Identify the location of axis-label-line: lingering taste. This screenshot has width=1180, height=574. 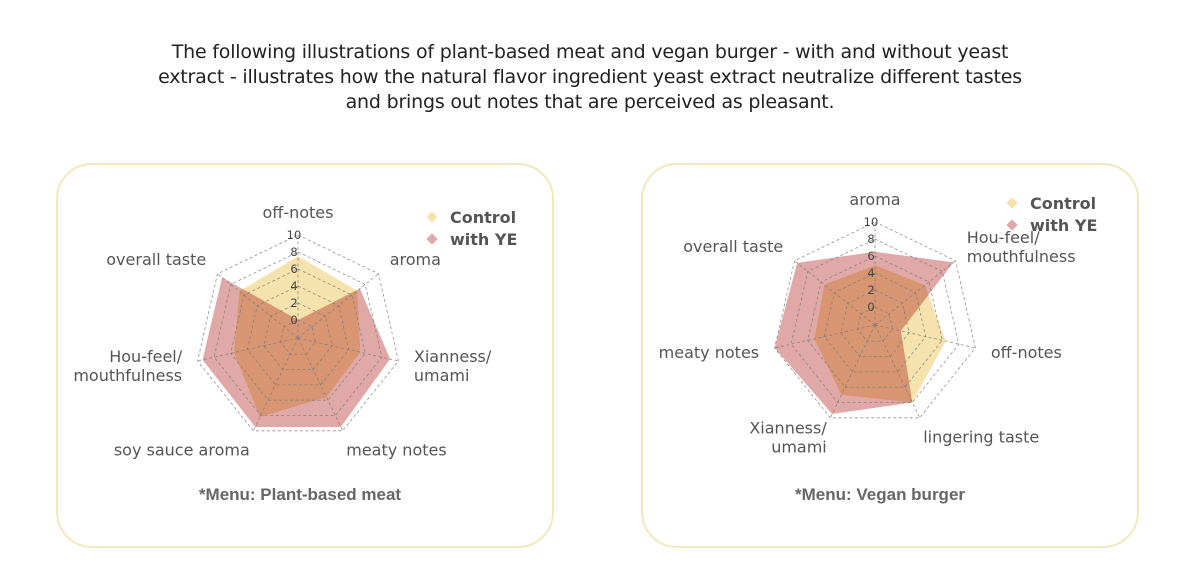
(981, 437).